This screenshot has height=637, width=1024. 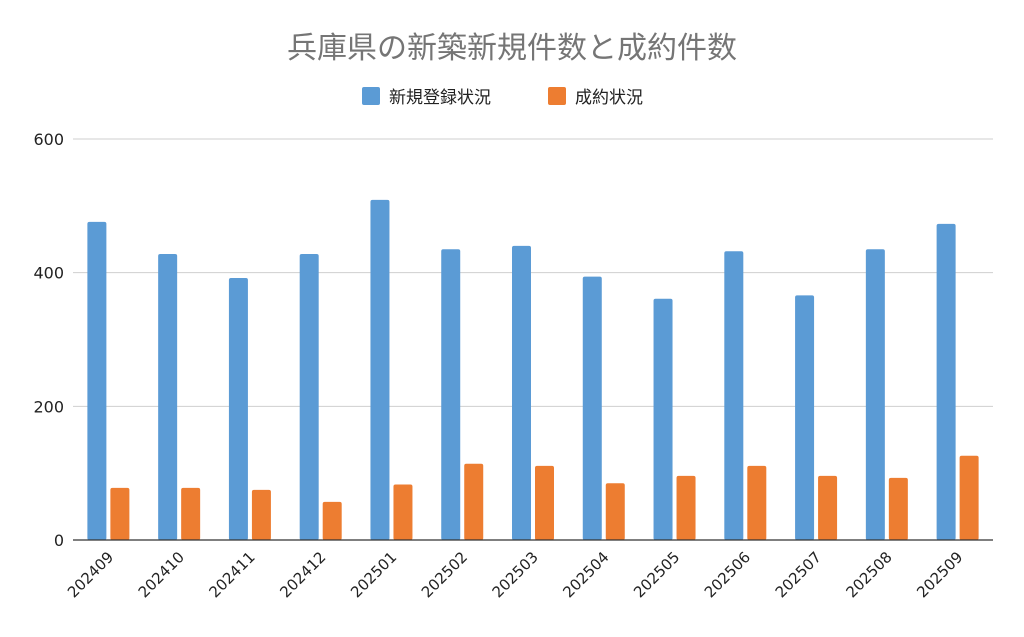 I want to click on x-tick-label: 202409, so click(x=90, y=574).